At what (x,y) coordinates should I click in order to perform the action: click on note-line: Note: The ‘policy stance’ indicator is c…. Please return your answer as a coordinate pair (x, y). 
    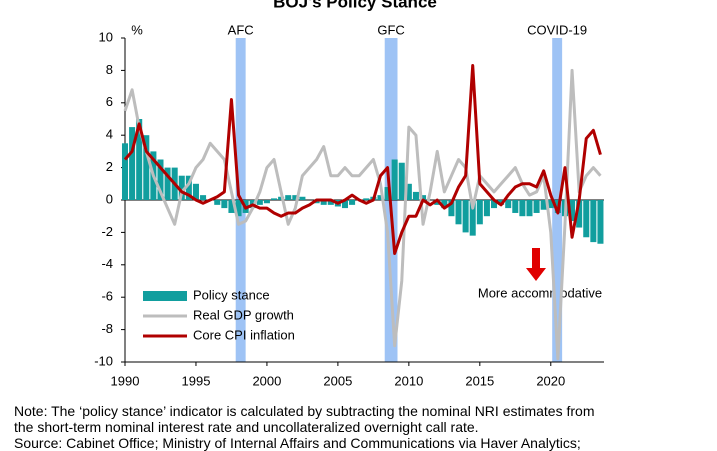
    Looking at the image, I should click on (304, 411).